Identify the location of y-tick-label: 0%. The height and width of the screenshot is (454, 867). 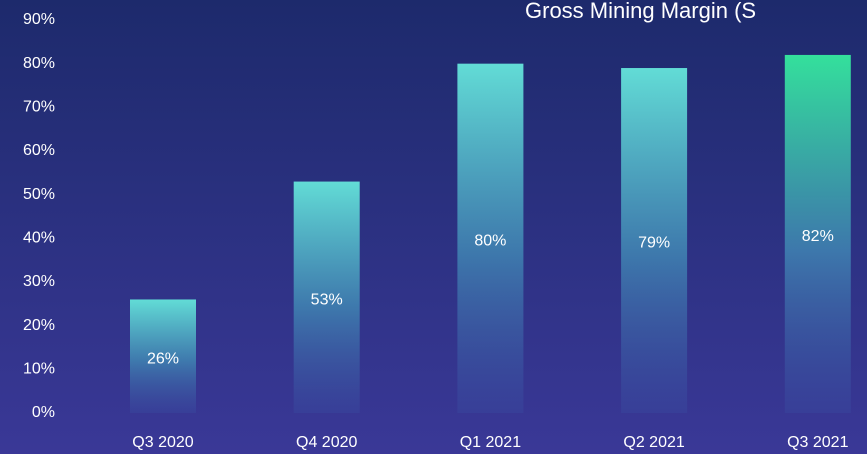
(43, 412).